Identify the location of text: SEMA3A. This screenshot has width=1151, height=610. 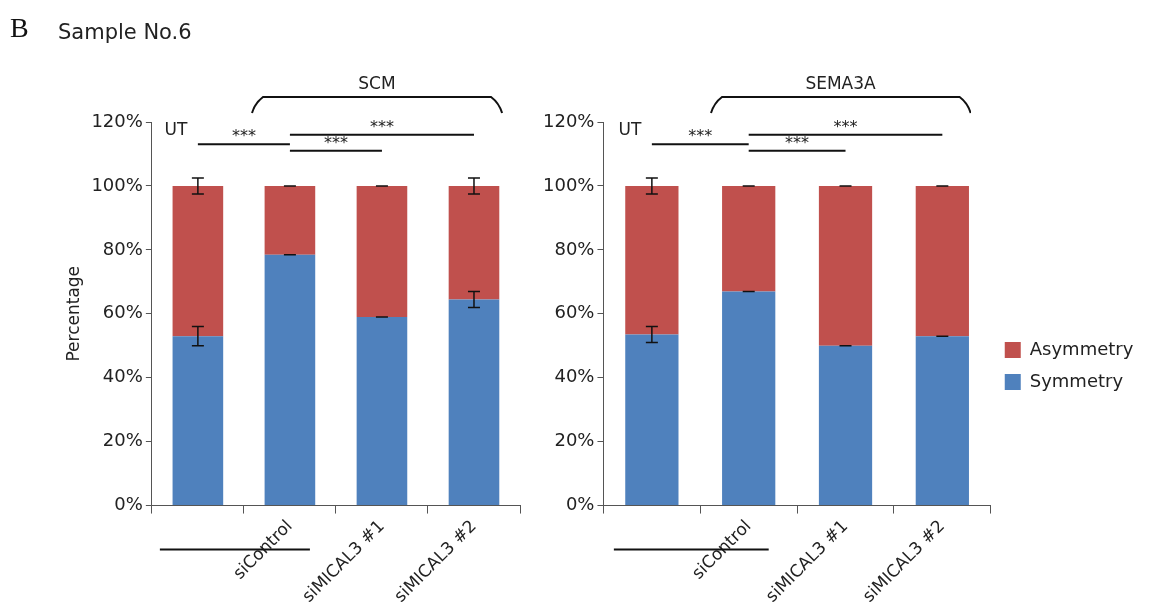
(841, 83).